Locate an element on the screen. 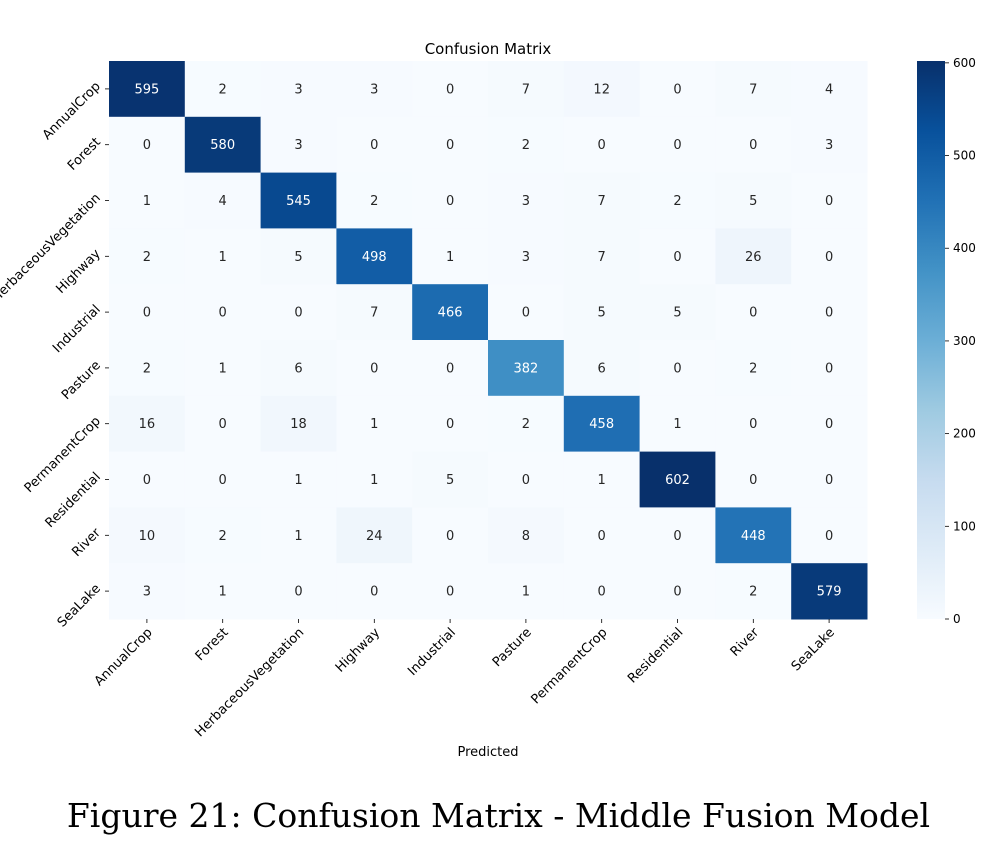 This screenshot has height=847, width=997. x-tick-label: Forest is located at coordinates (212, 644).